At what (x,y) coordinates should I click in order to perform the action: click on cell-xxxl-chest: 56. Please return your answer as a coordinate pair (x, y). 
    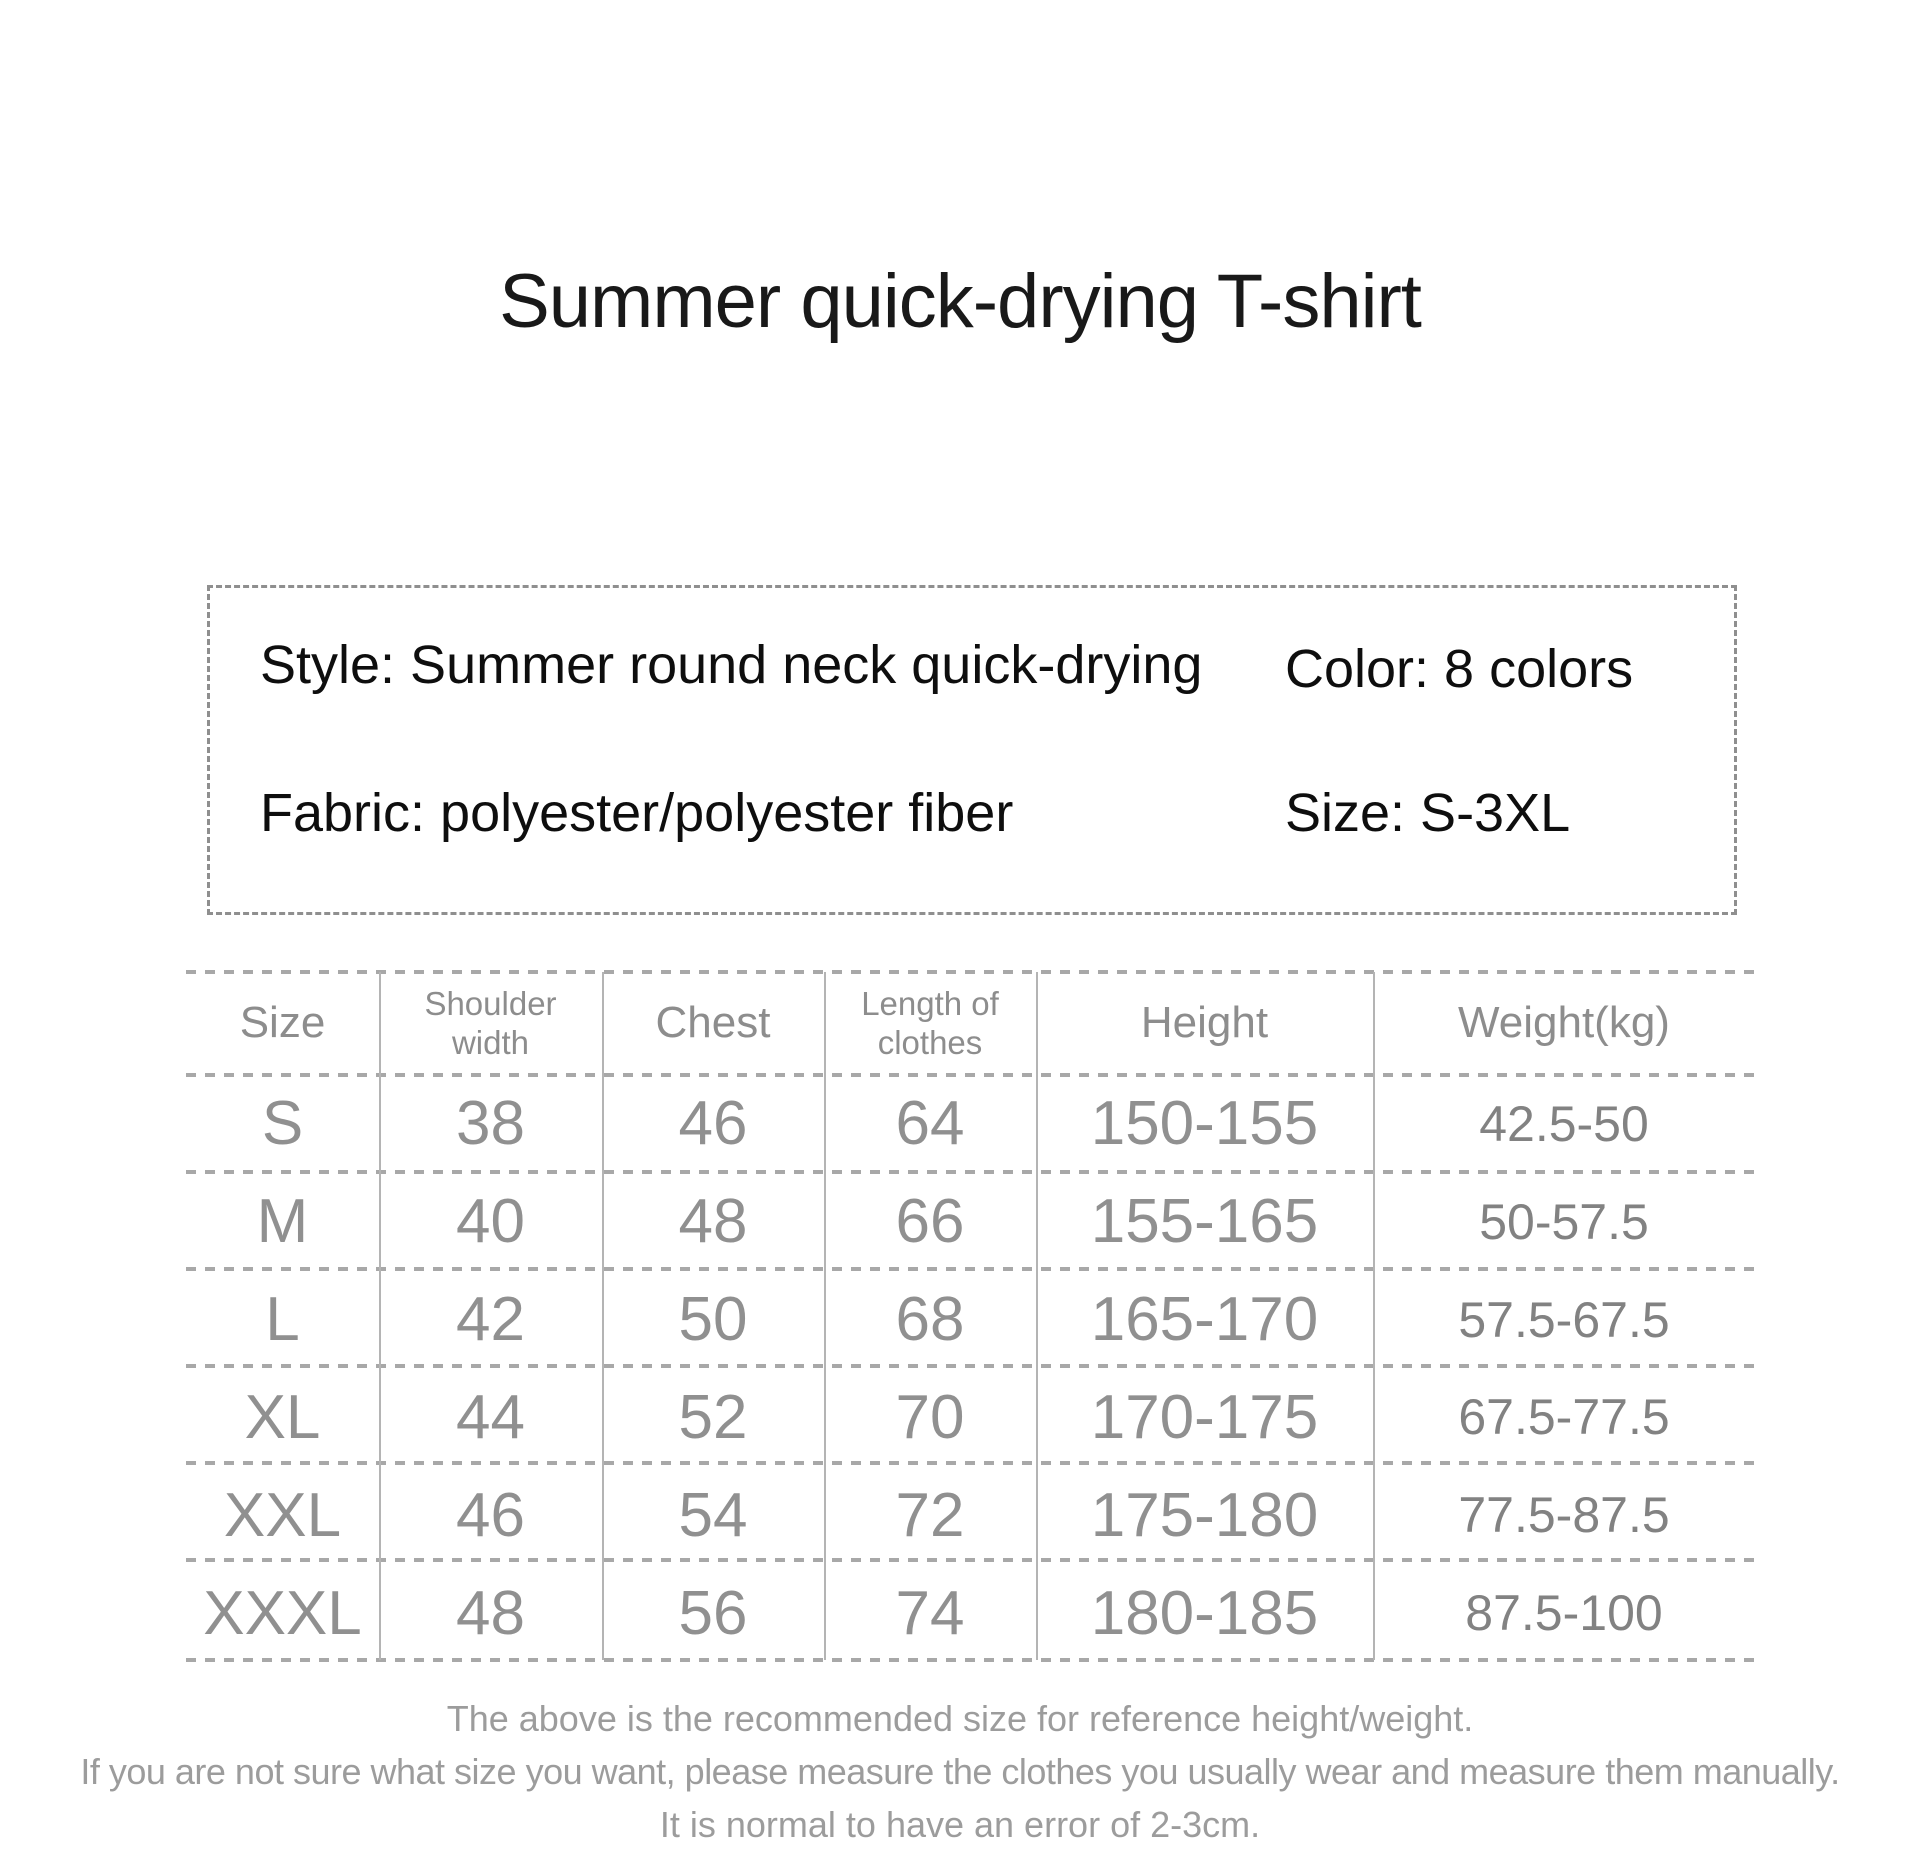
    Looking at the image, I should click on (713, 1613).